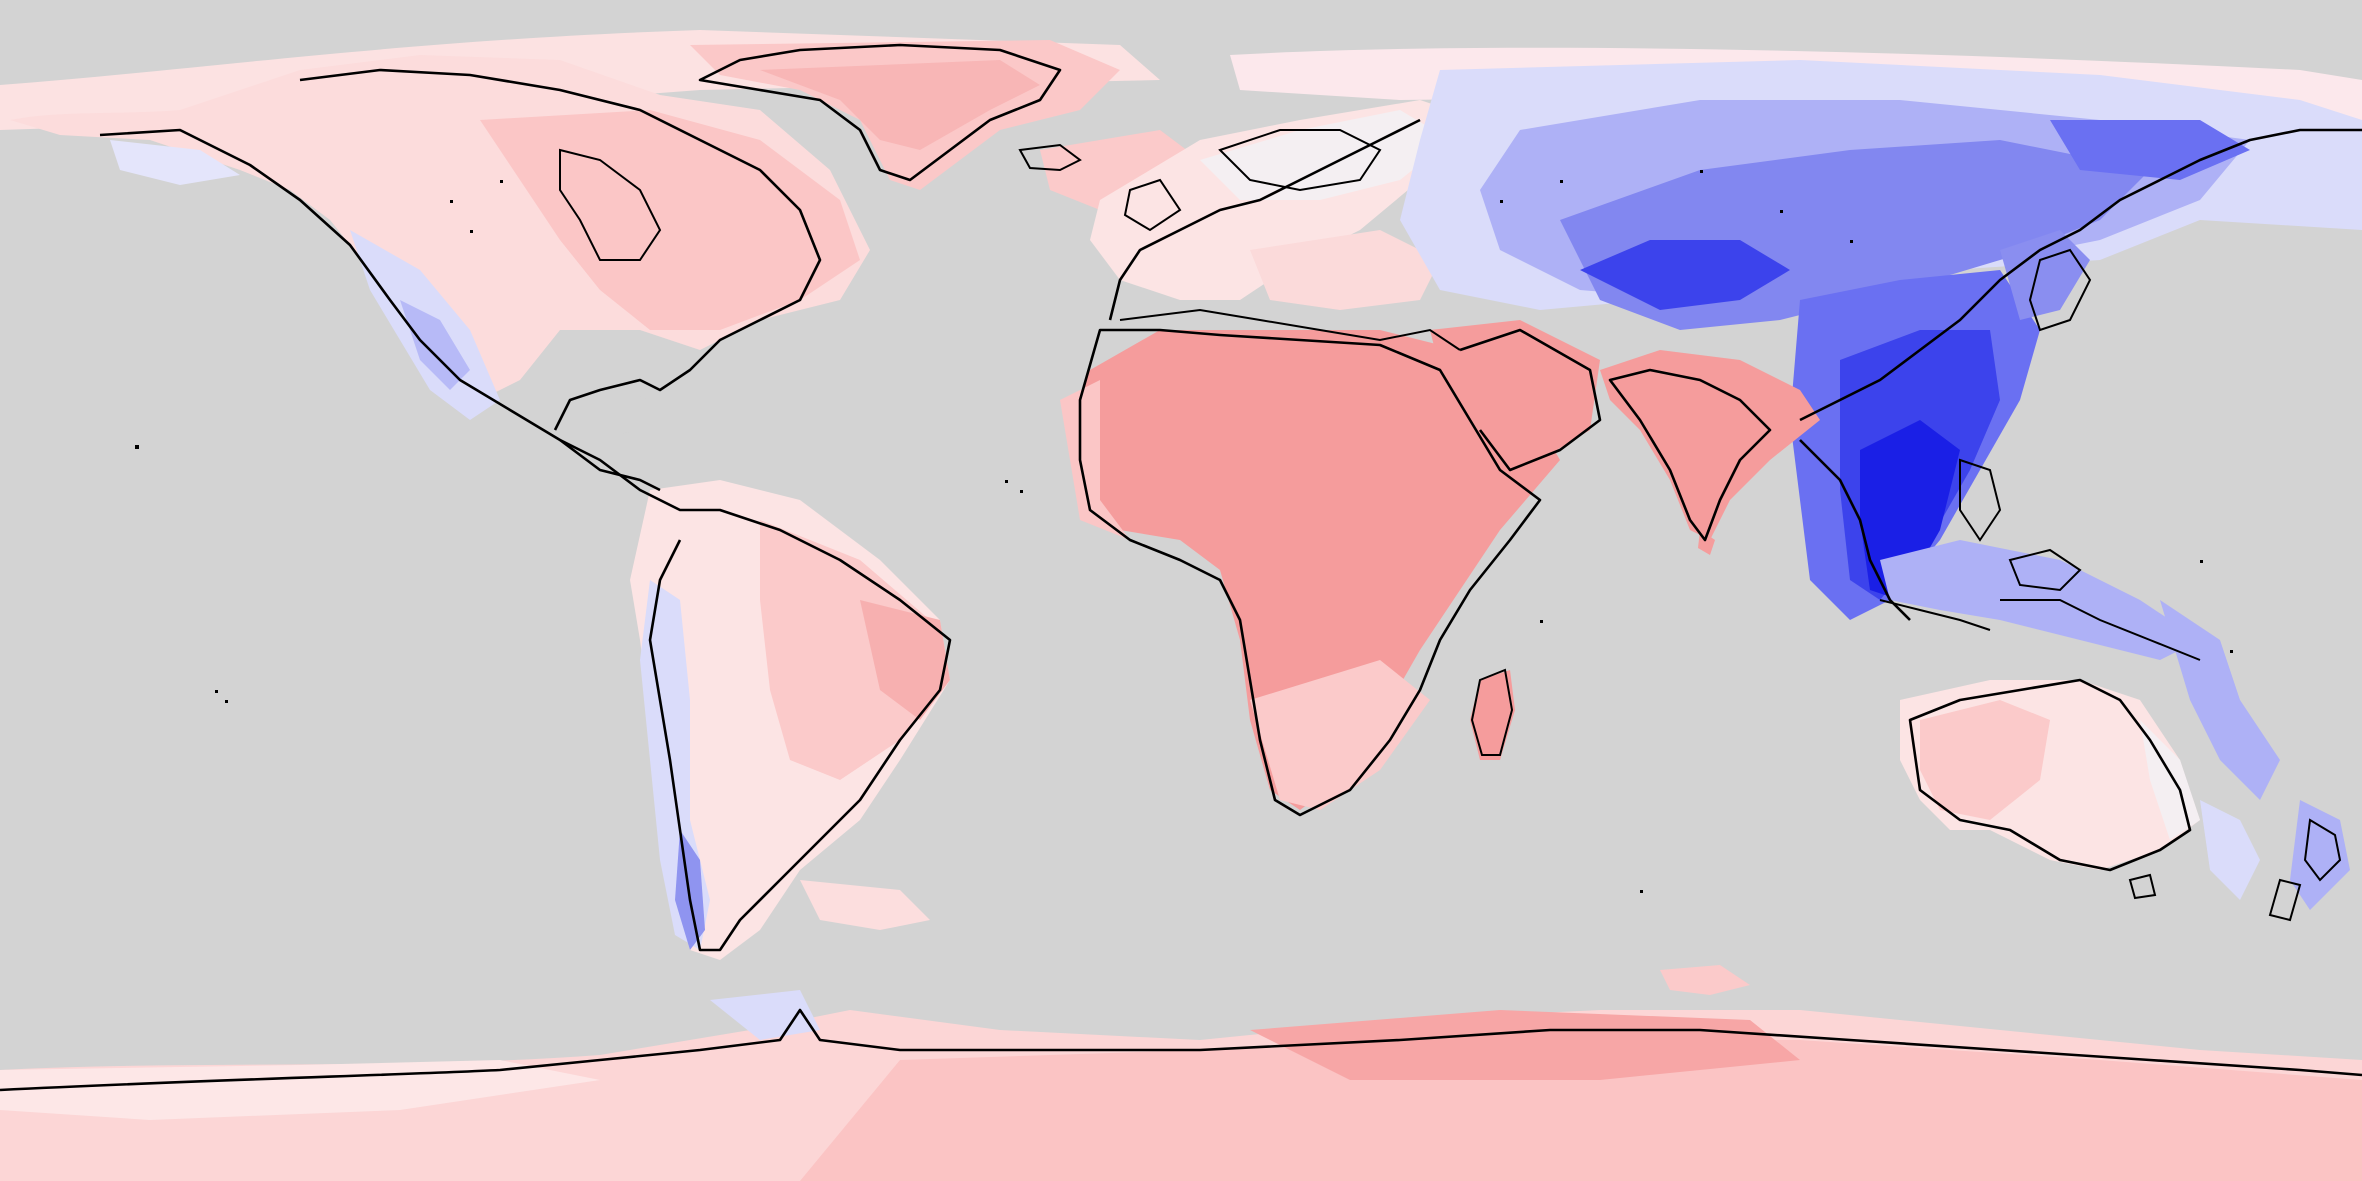 The image size is (2362, 1181). I want to click on greenland-region, so click(905, 115).